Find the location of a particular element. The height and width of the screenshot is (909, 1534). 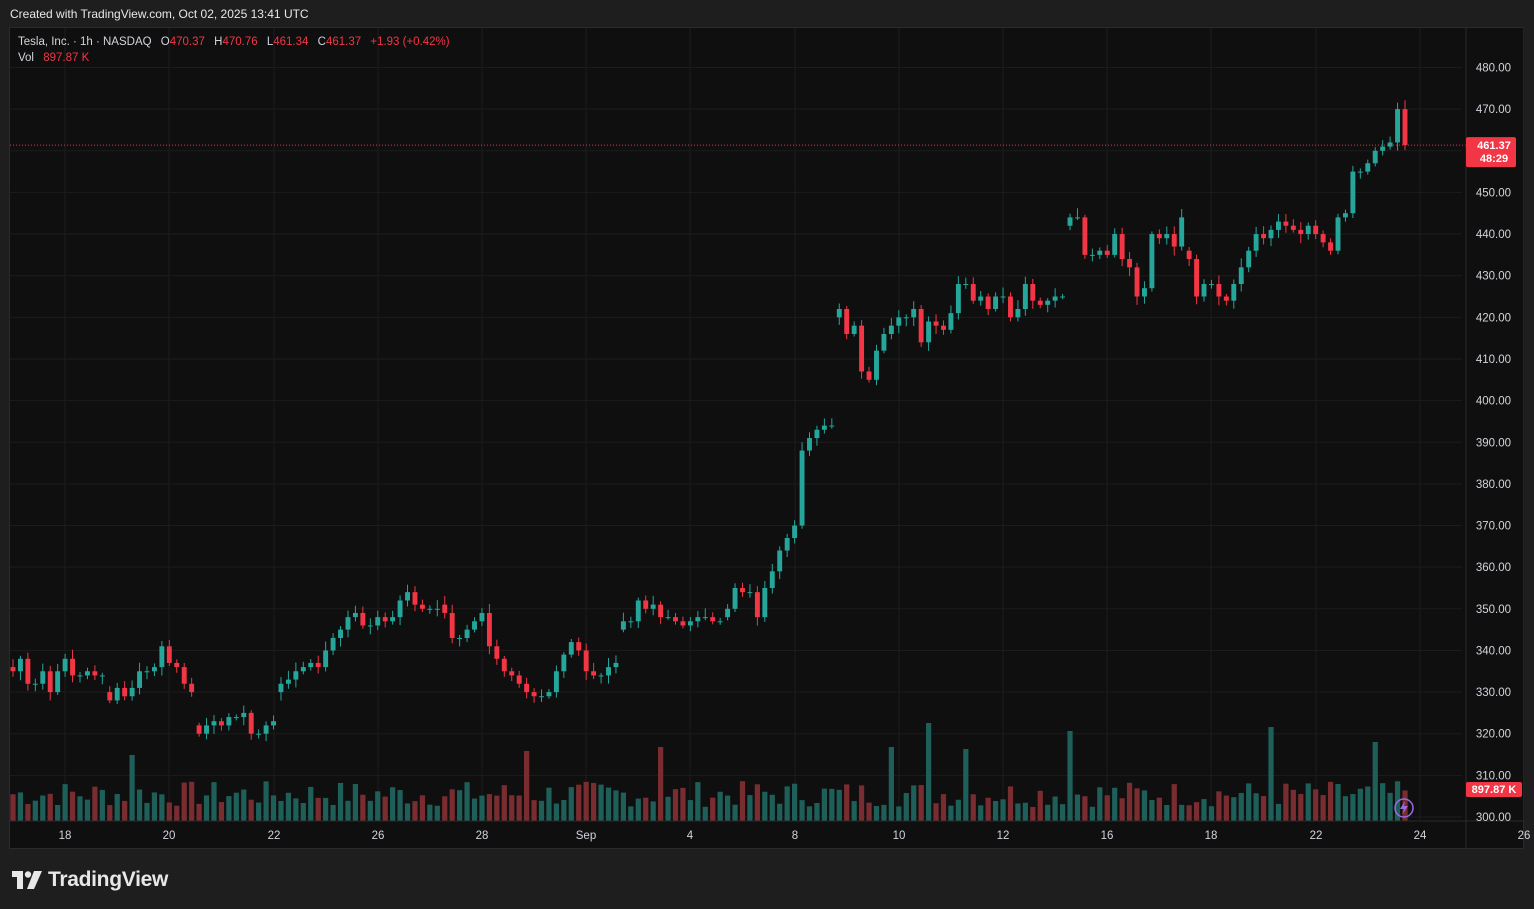

y-tick-label: 340.00 is located at coordinates (1493, 651).